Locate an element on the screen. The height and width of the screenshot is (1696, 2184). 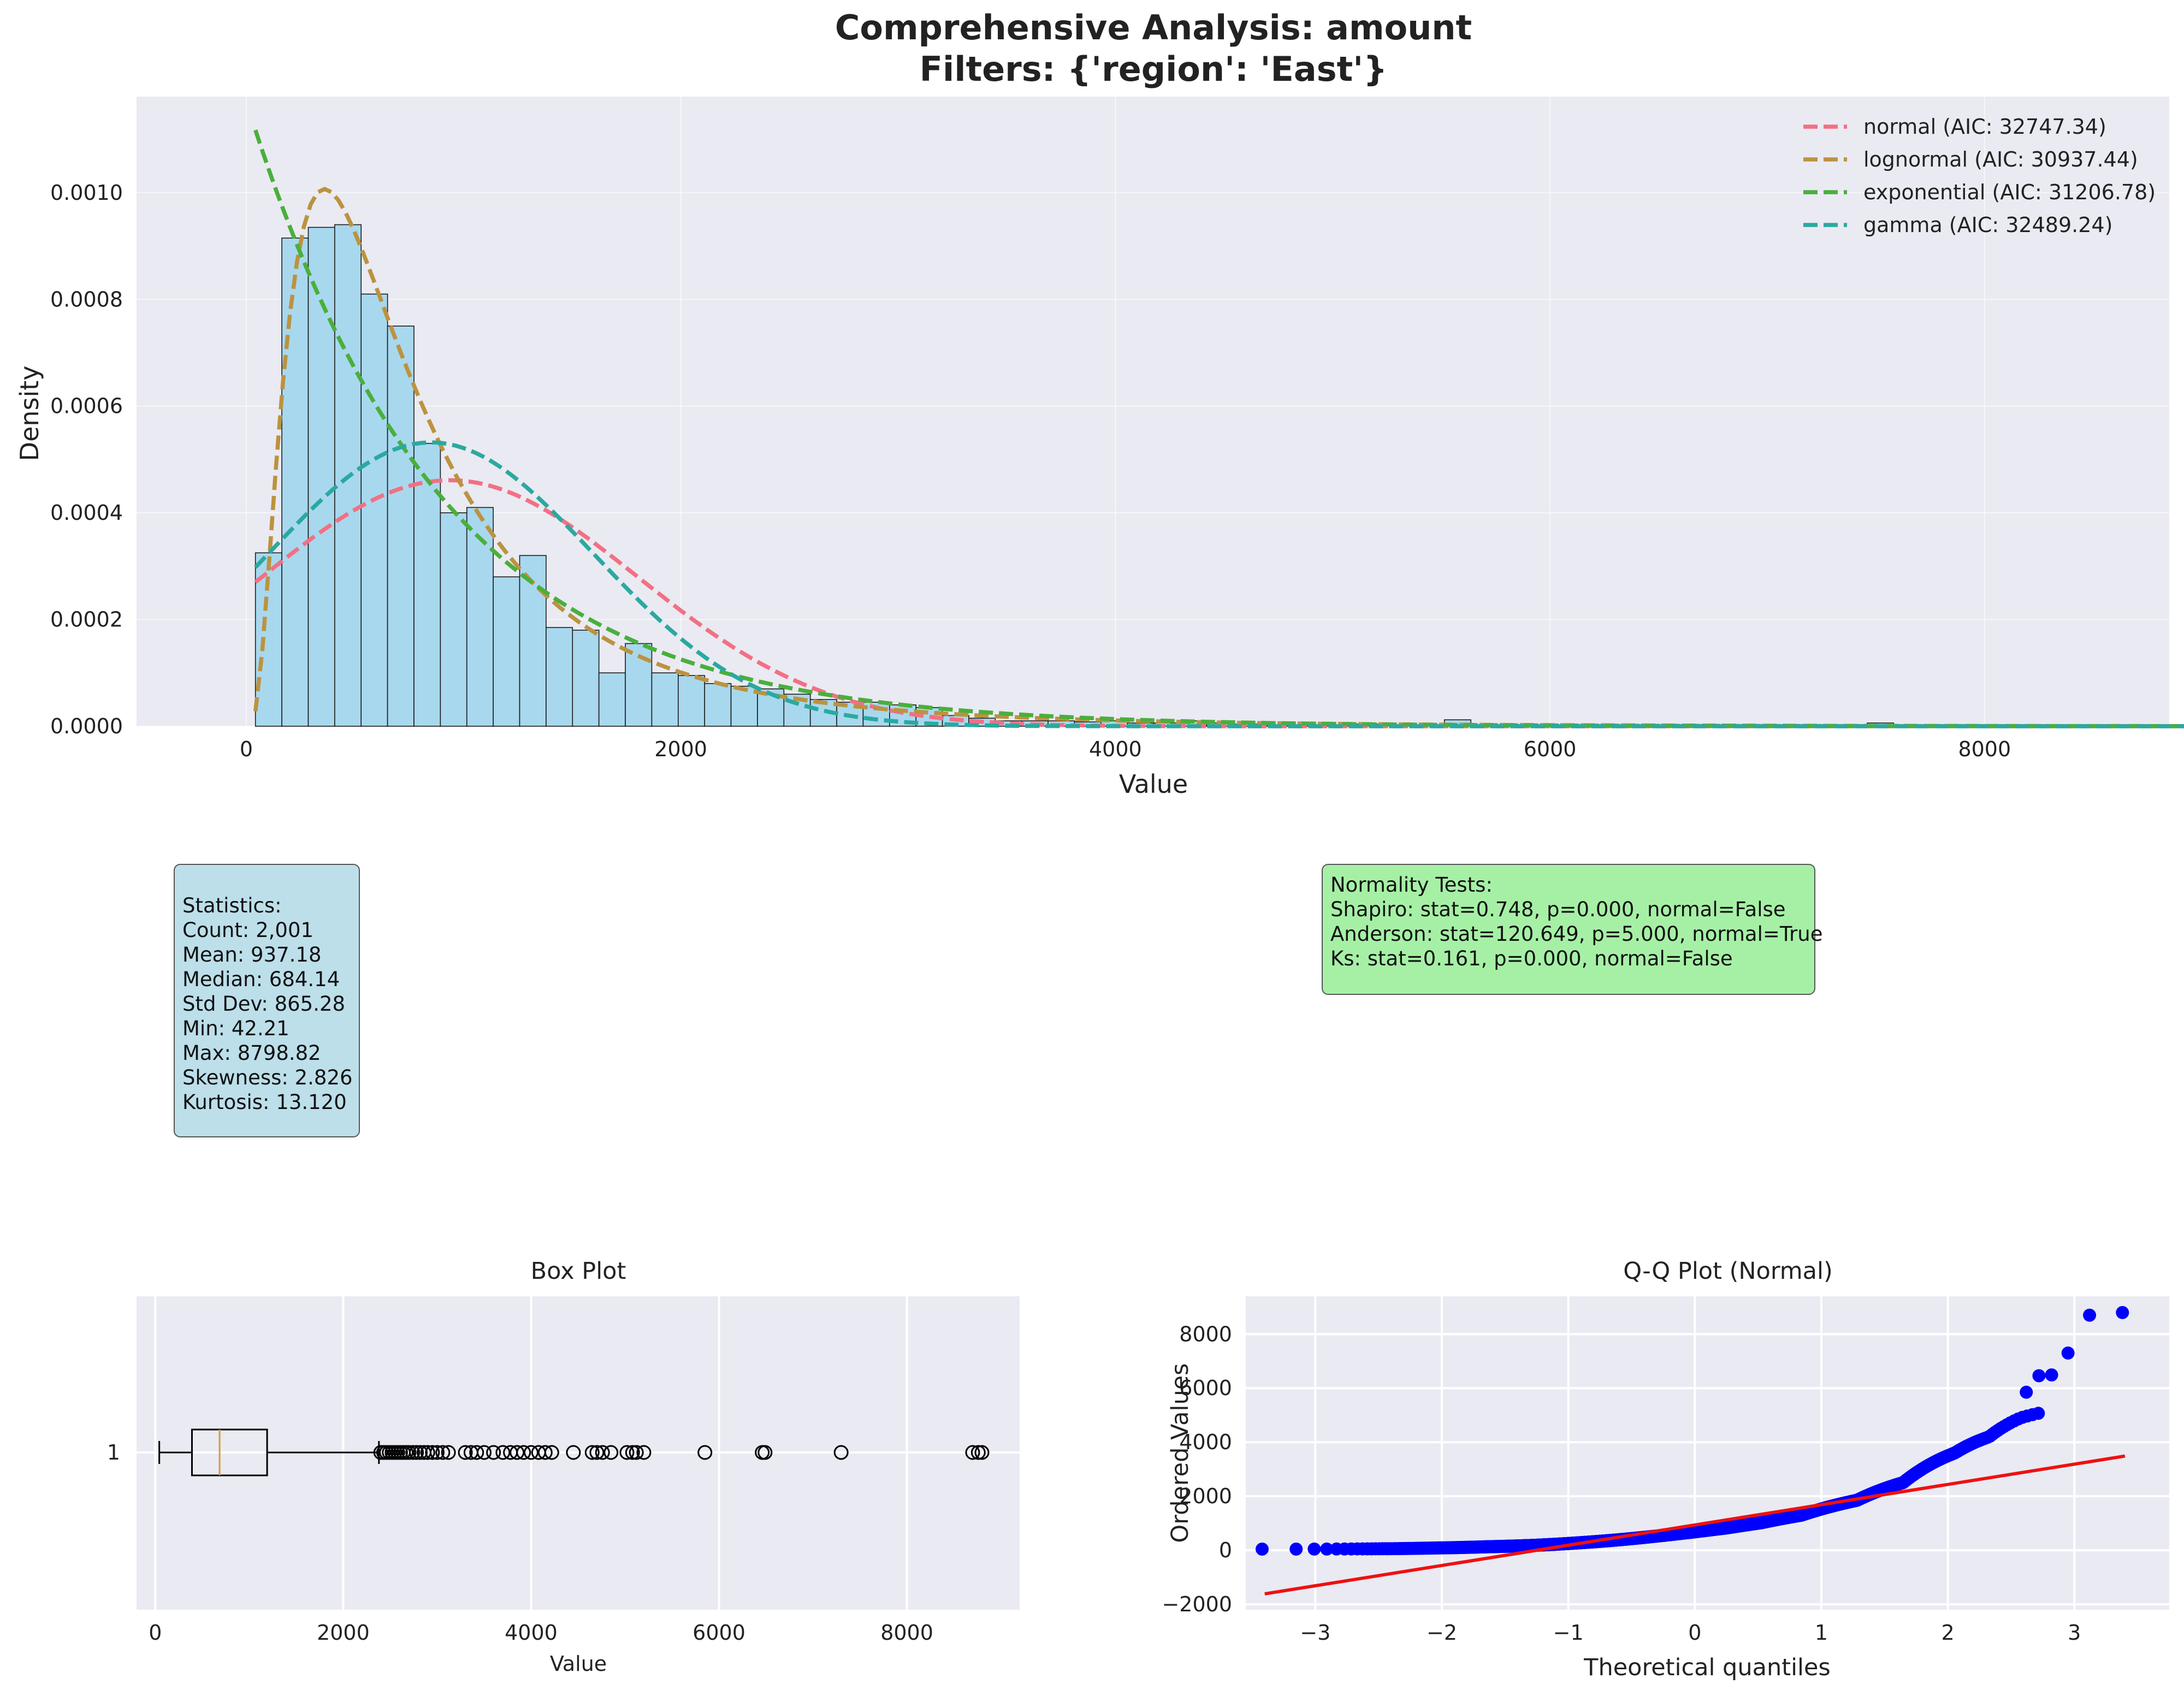
x-tick-label: 1 is located at coordinates (1821, 1633).